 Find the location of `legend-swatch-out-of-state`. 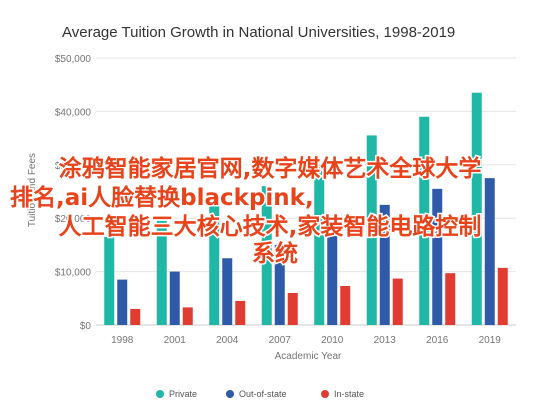

legend-swatch-out-of-state is located at coordinates (230, 394).